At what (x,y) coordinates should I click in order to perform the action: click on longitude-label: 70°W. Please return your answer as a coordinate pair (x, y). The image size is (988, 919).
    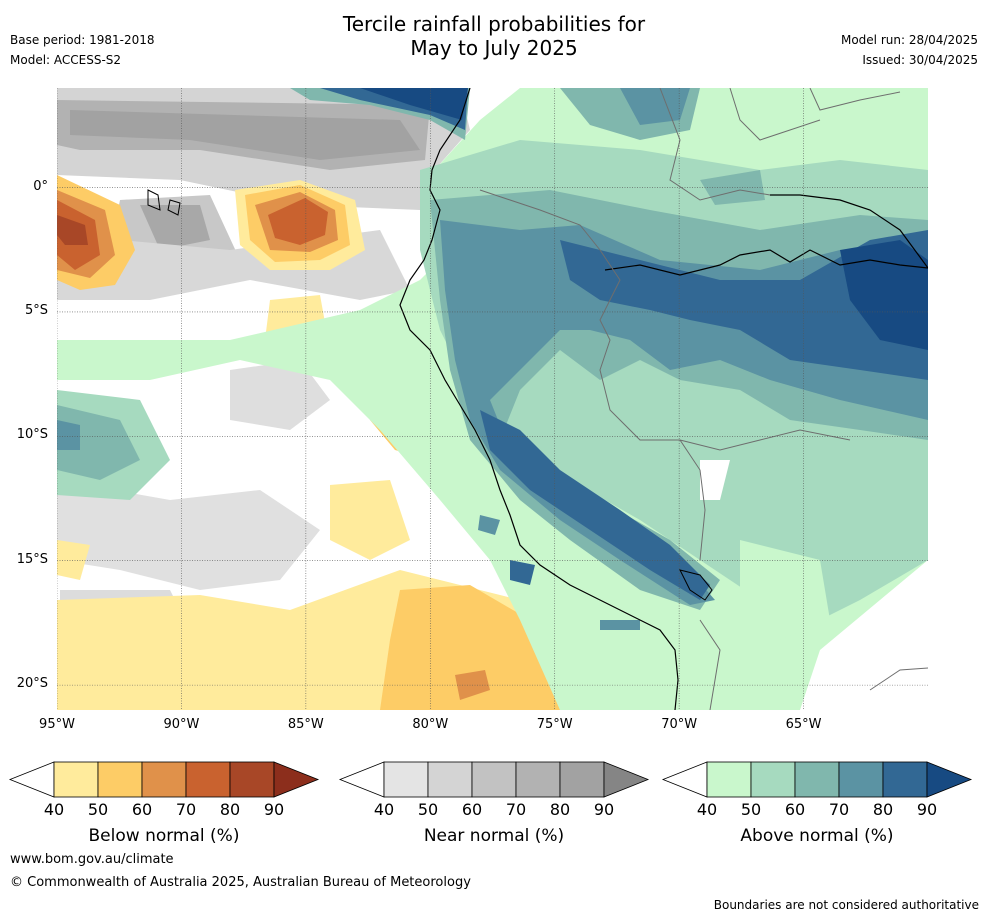
    Looking at the image, I should click on (679, 724).